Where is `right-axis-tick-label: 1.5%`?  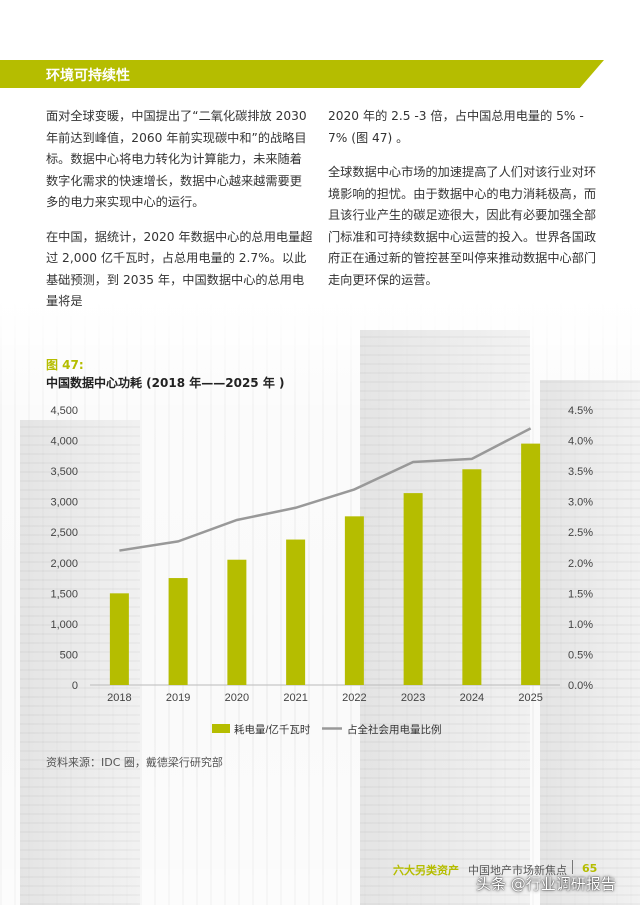 right-axis-tick-label: 1.5% is located at coordinates (580, 594).